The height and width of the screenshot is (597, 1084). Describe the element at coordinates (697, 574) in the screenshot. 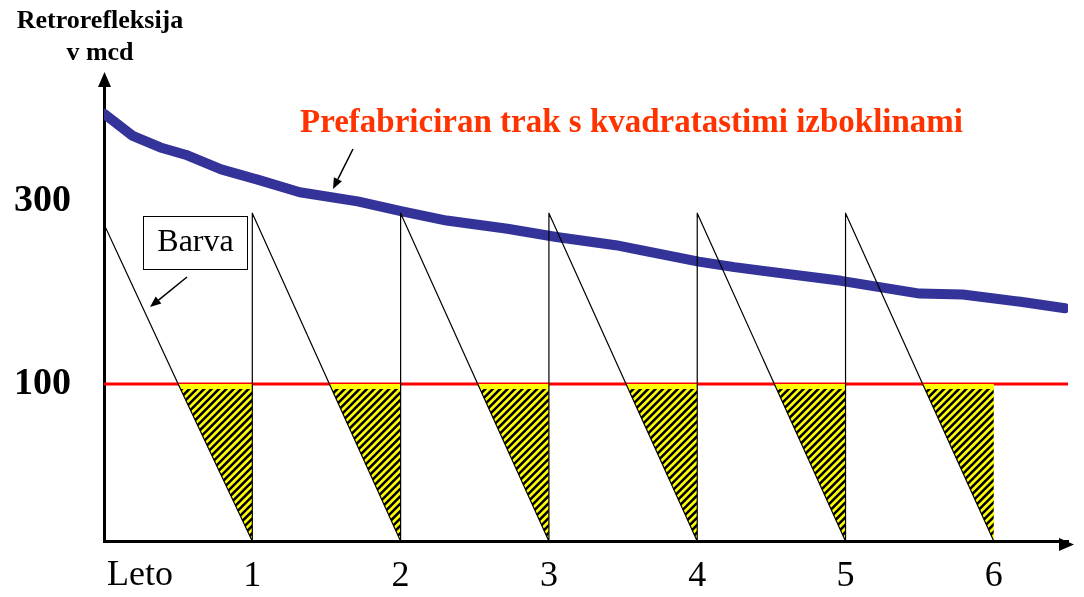

I see `x-tick-label: 4` at that location.